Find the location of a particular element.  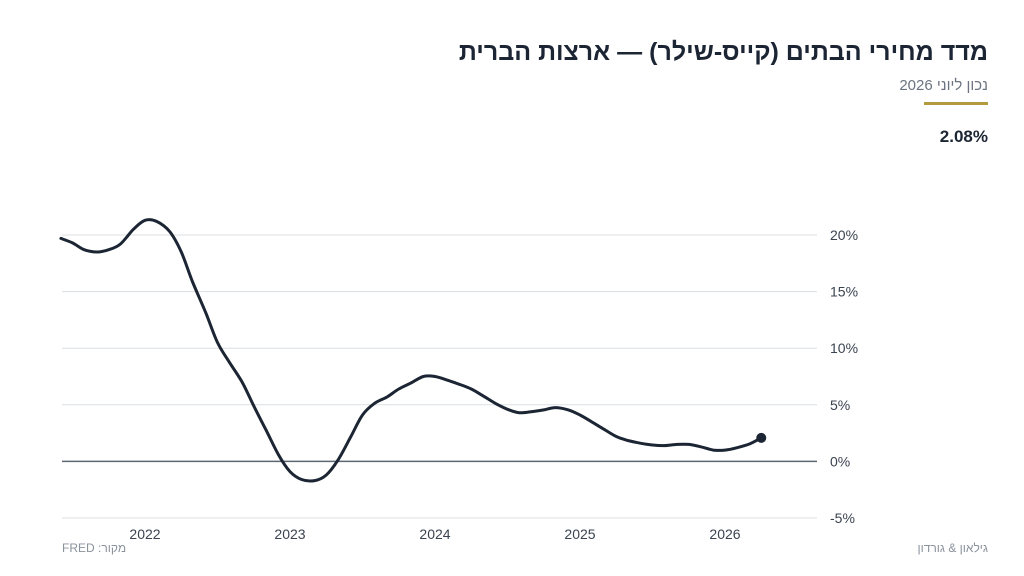

y-tick-label: 5% is located at coordinates (840, 405).